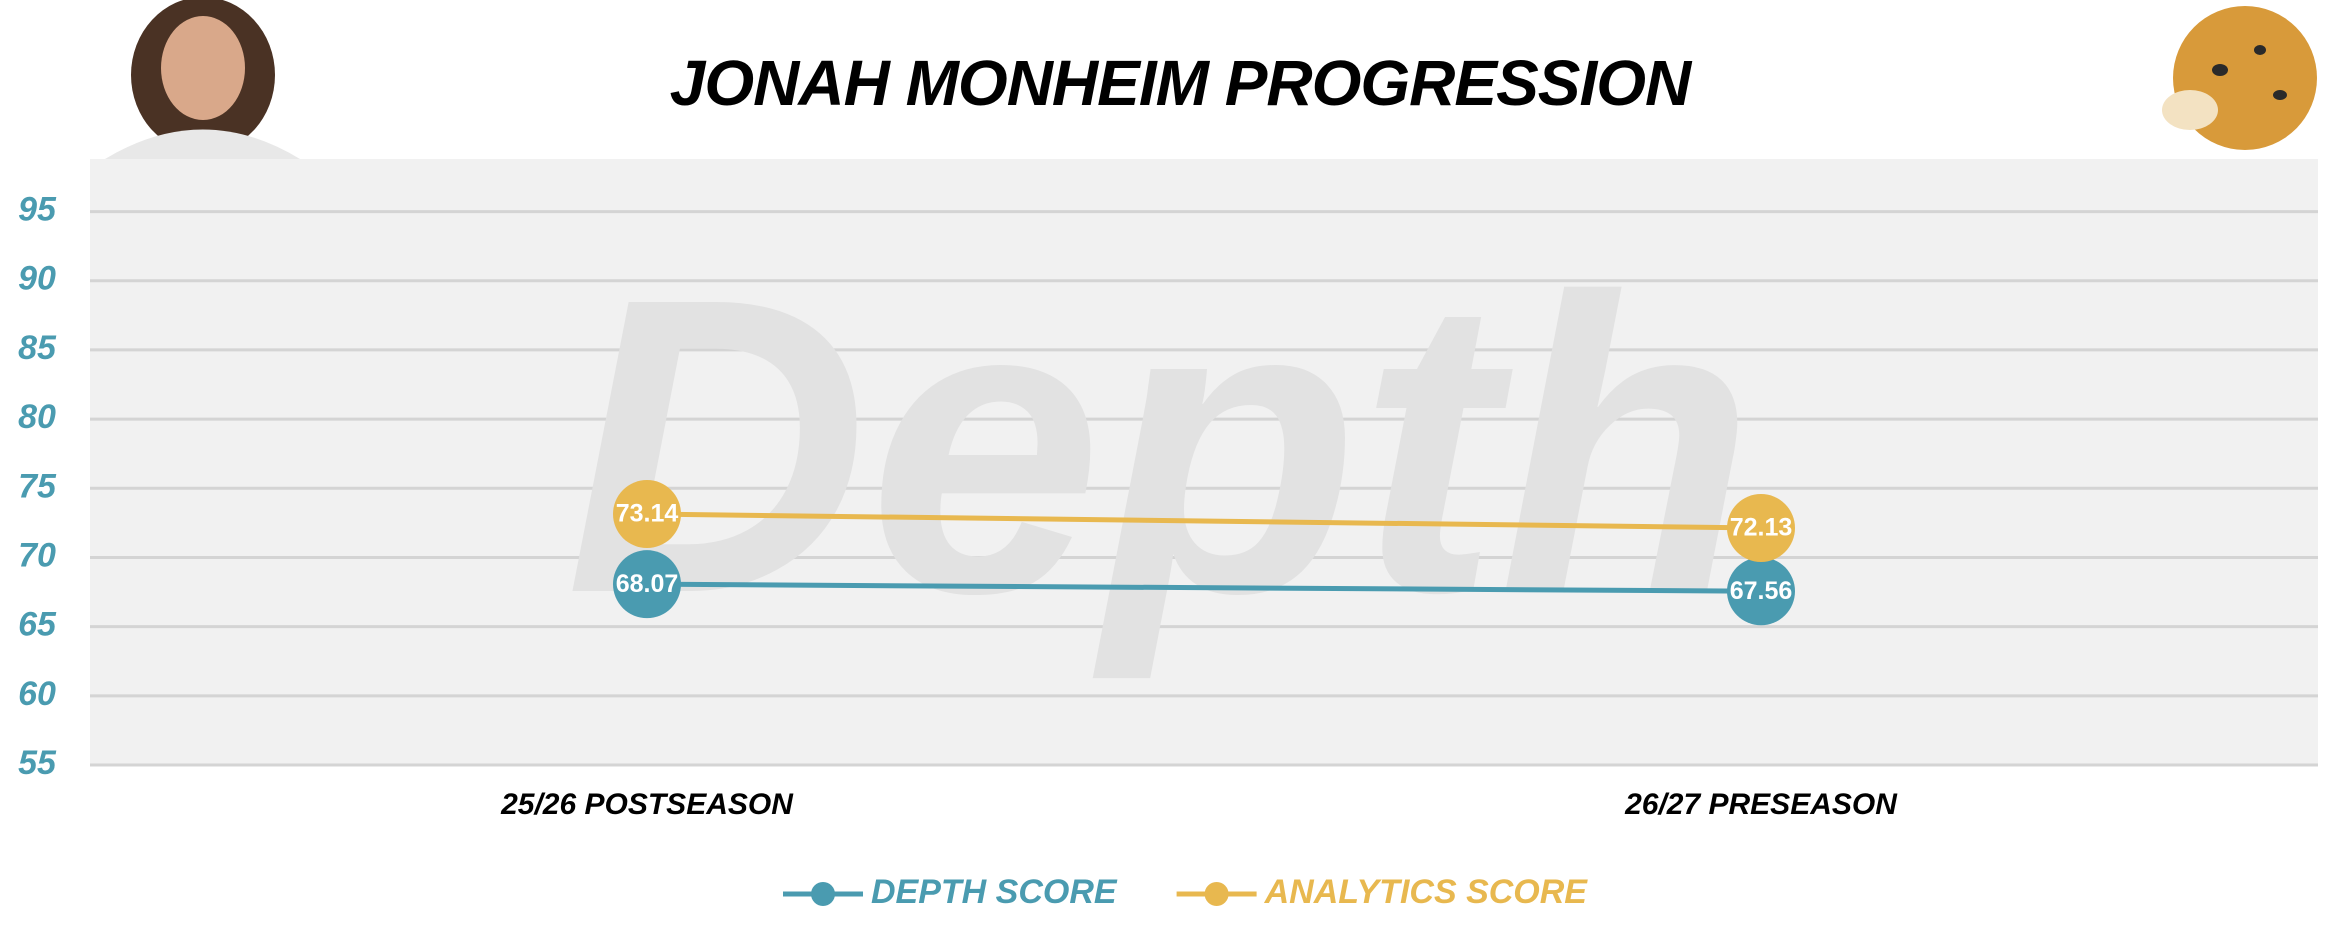  I want to click on team-logo, so click(2239, 78).